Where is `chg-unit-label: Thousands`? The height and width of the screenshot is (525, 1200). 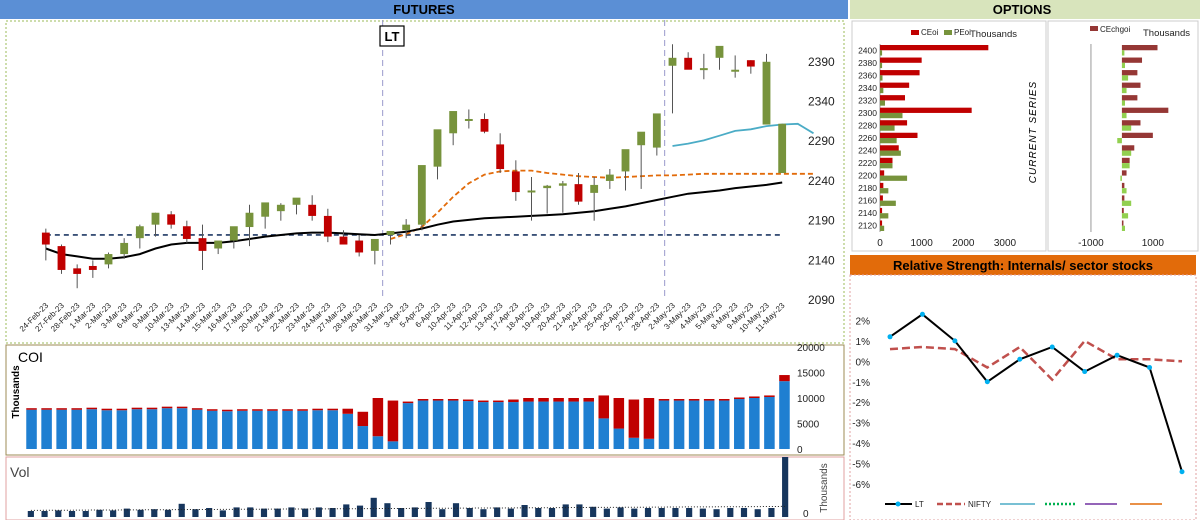 chg-unit-label: Thousands is located at coordinates (1166, 33).